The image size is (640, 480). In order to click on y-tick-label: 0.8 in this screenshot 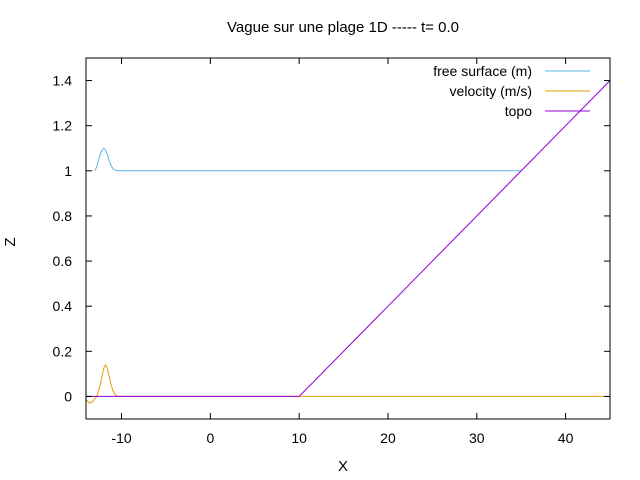, I will do `click(63, 216)`.